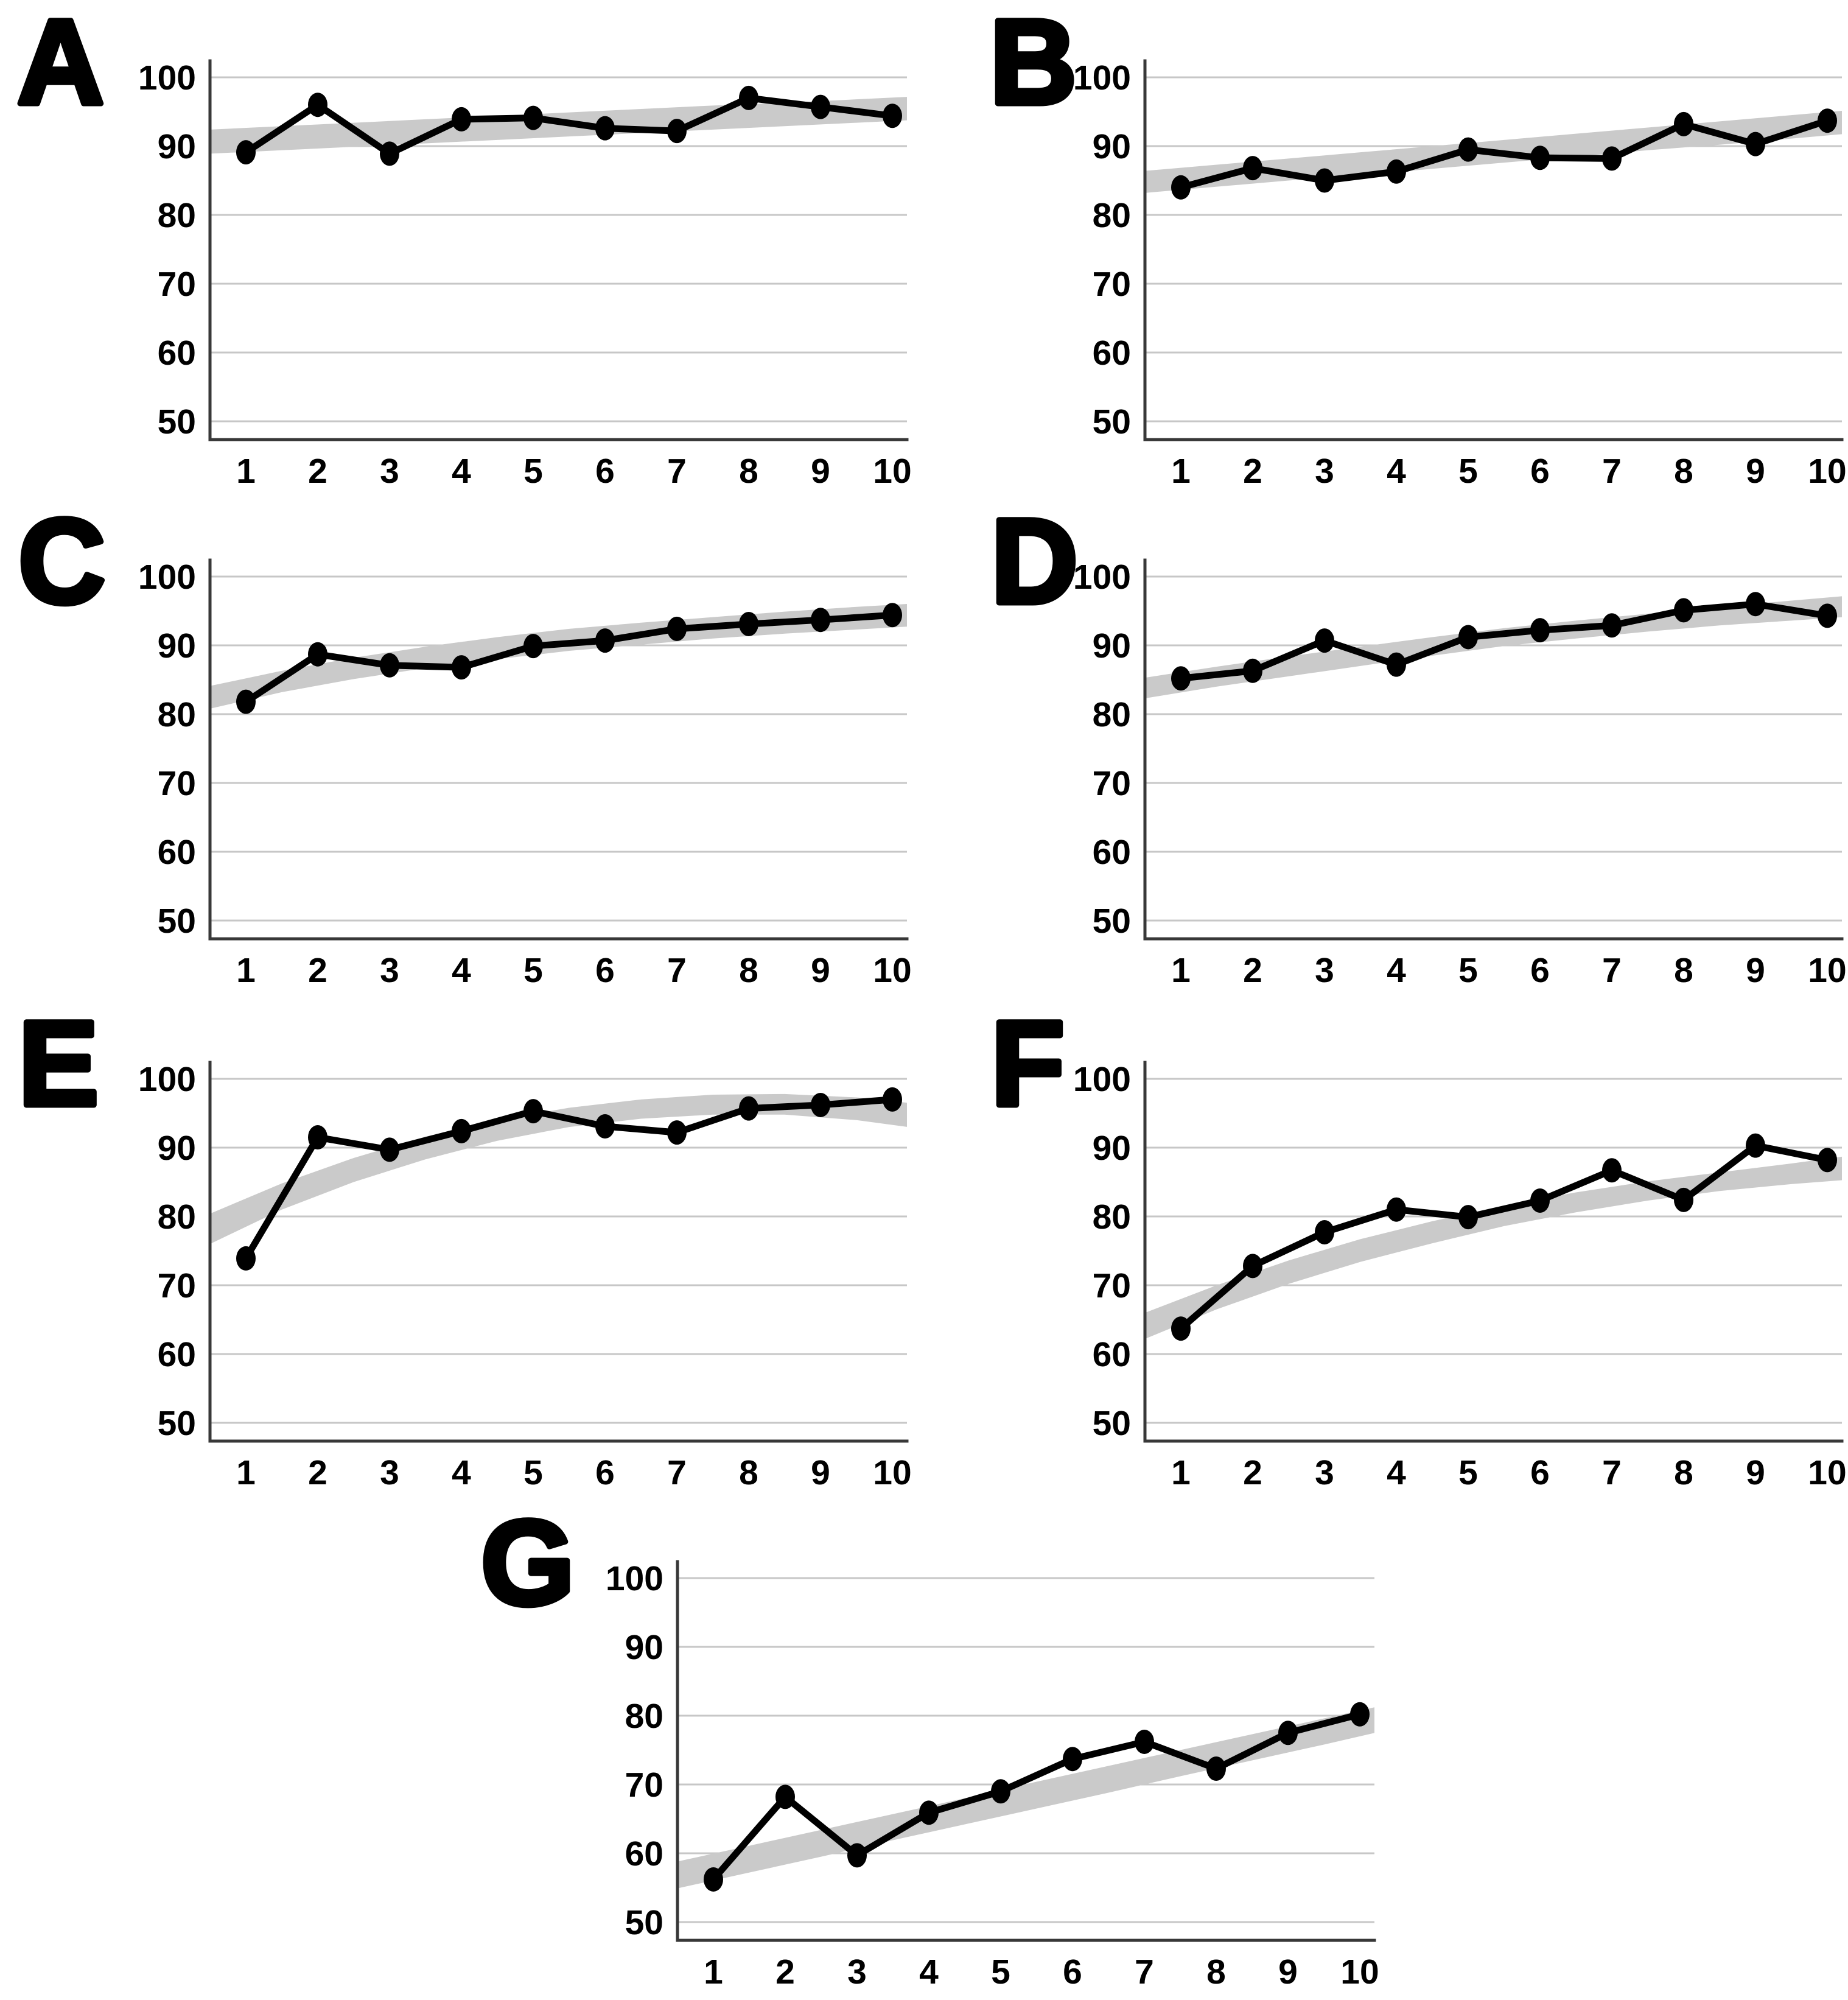 Image resolution: width=1848 pixels, height=2000 pixels. I want to click on panel-C: C 50 60 70 80 90 100 1 2 3 4 5 6 7 8 9 10, so click(456, 742).